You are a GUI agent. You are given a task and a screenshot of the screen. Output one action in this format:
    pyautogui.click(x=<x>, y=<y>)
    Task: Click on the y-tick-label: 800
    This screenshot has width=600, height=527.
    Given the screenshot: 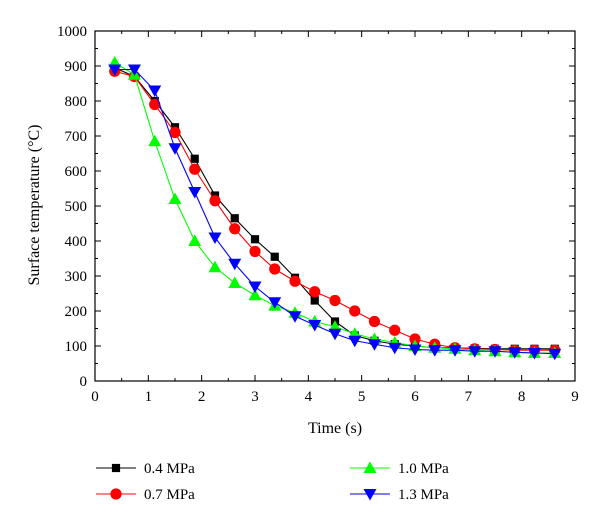 What is the action you would take?
    pyautogui.click(x=76, y=102)
    